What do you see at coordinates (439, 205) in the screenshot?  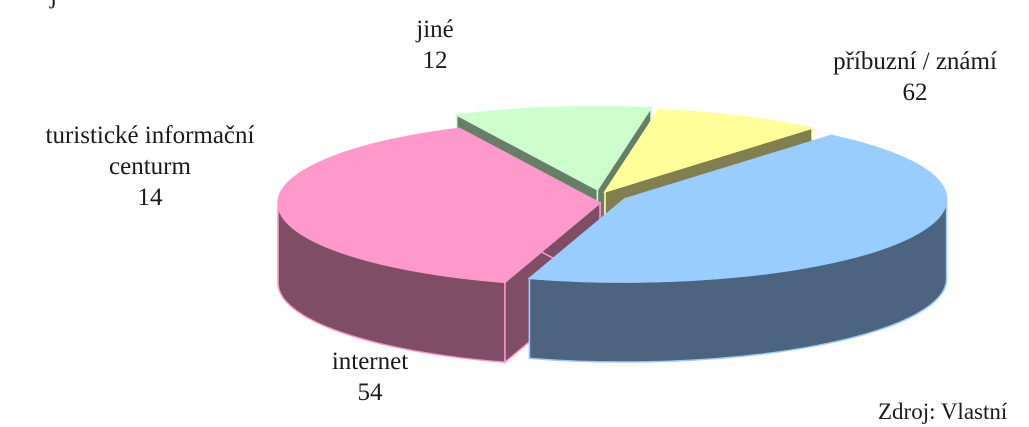 I see `pie-slice-top-internet` at bounding box center [439, 205].